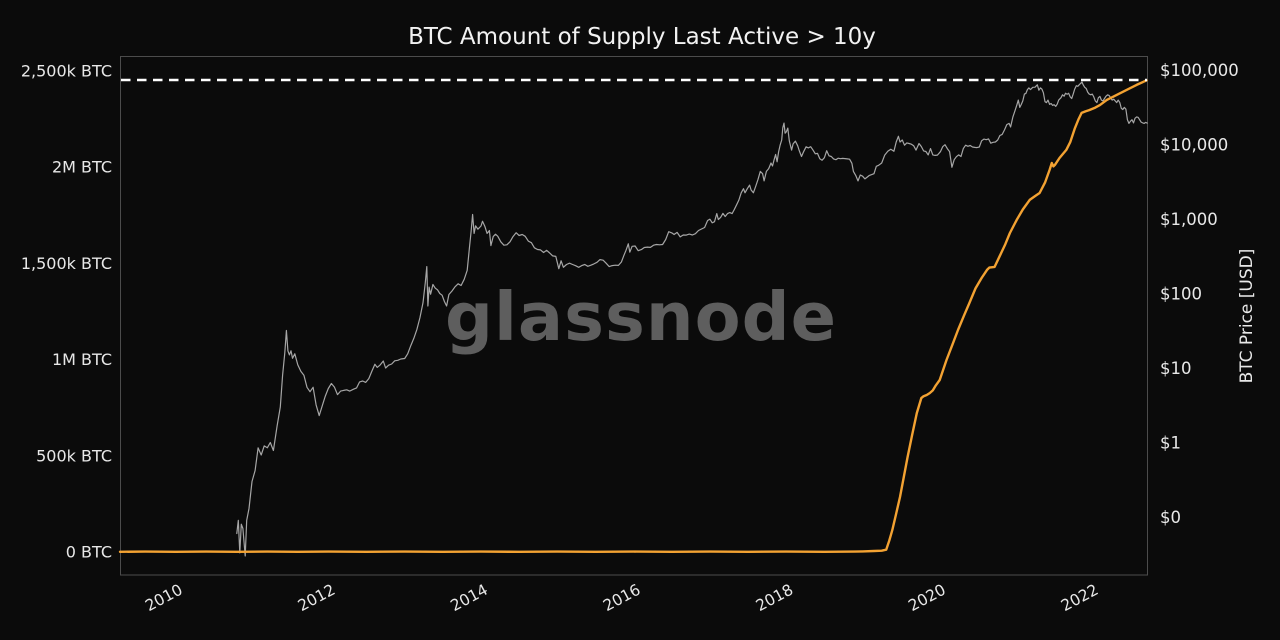 This screenshot has width=1280, height=640. I want to click on right-tick-label: $10, so click(1176, 368).